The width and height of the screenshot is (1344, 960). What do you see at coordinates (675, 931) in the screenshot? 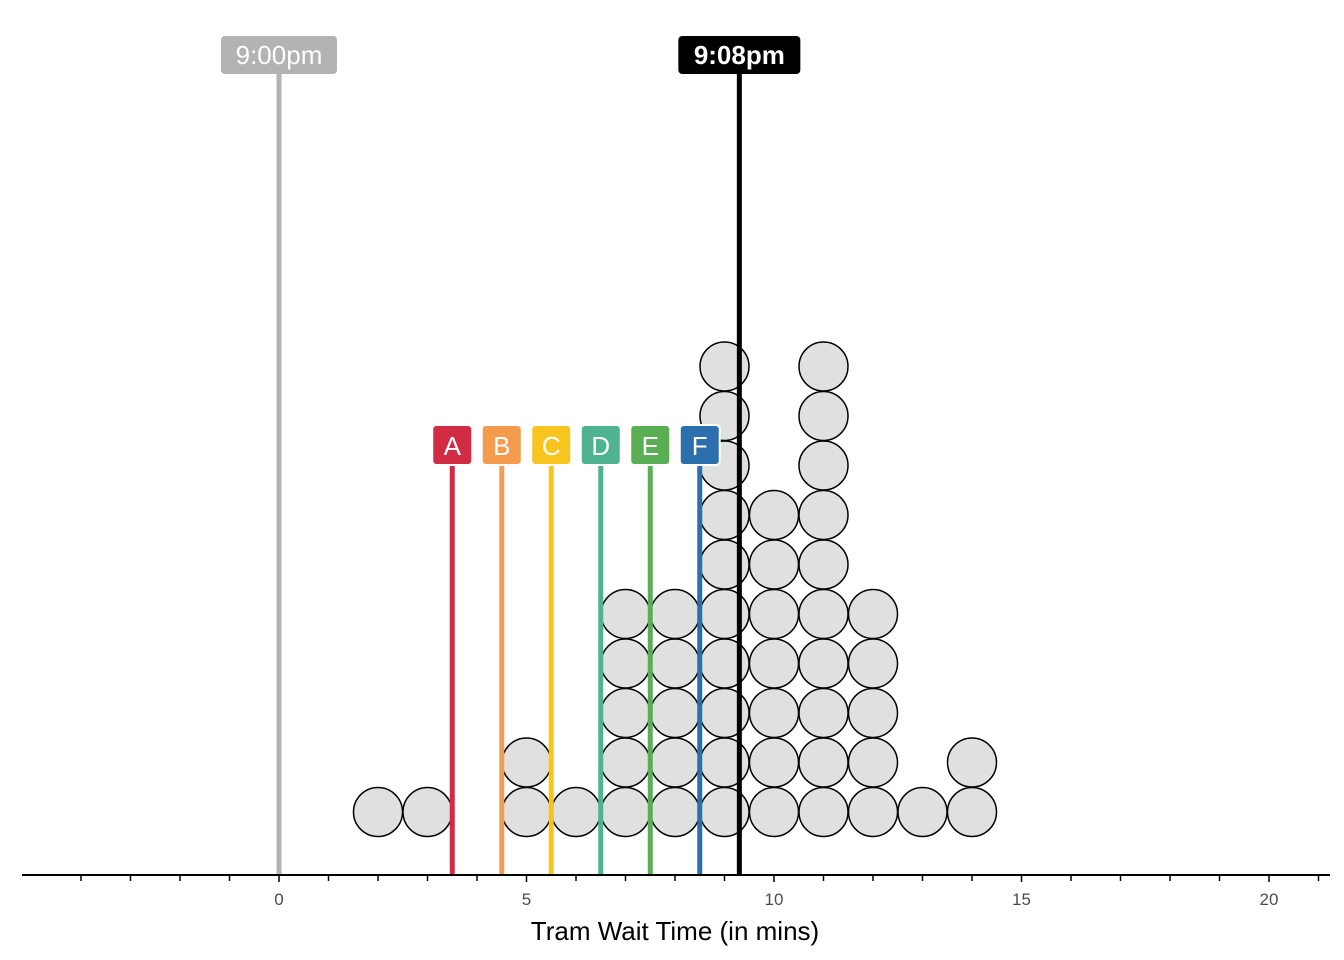
I see `x-axis-title: Tram Wait Time (in mins)` at bounding box center [675, 931].